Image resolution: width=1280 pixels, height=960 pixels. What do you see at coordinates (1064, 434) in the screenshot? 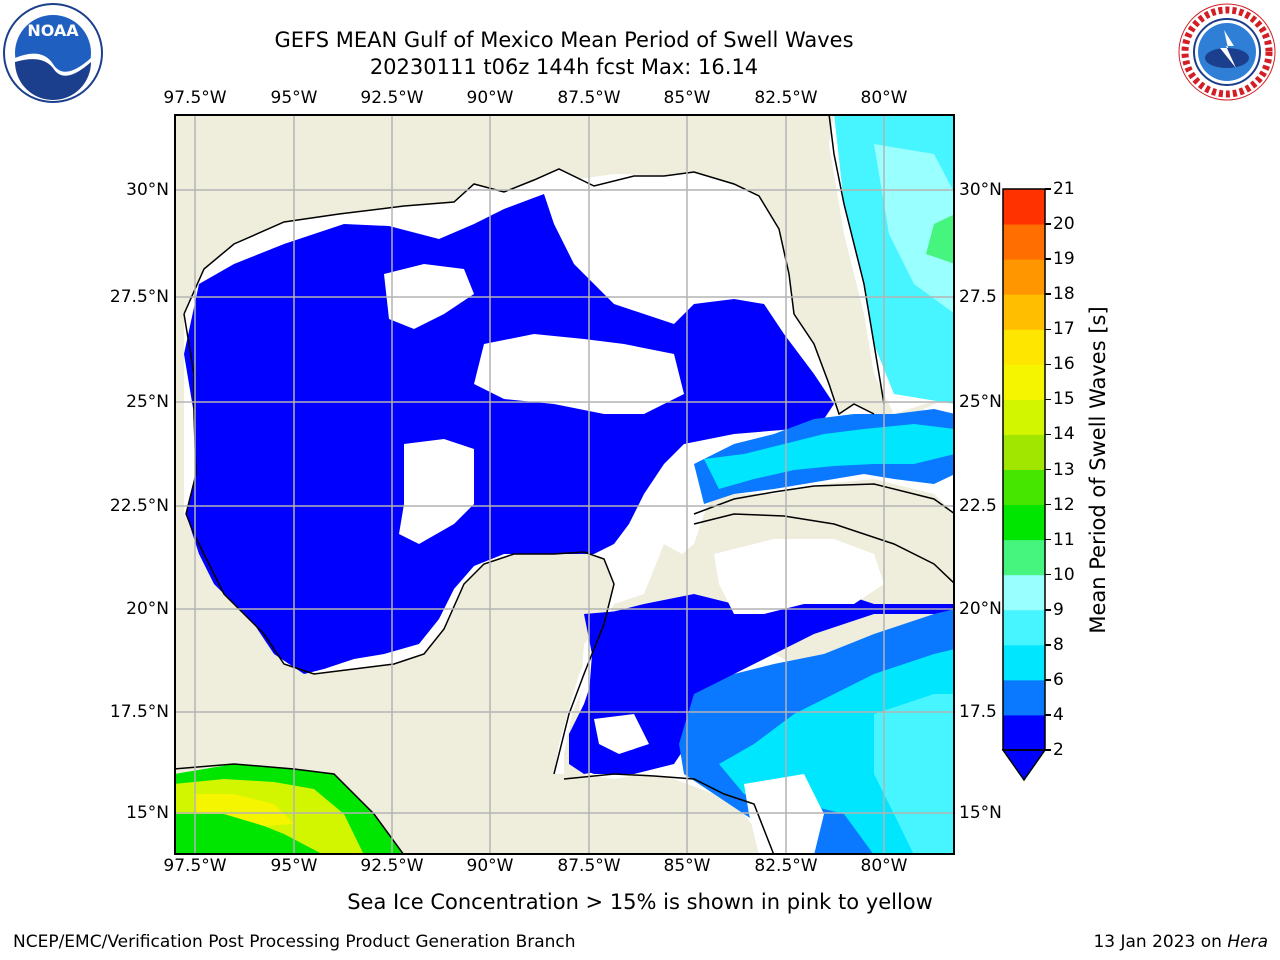
I see `colorbar-tick: 14` at bounding box center [1064, 434].